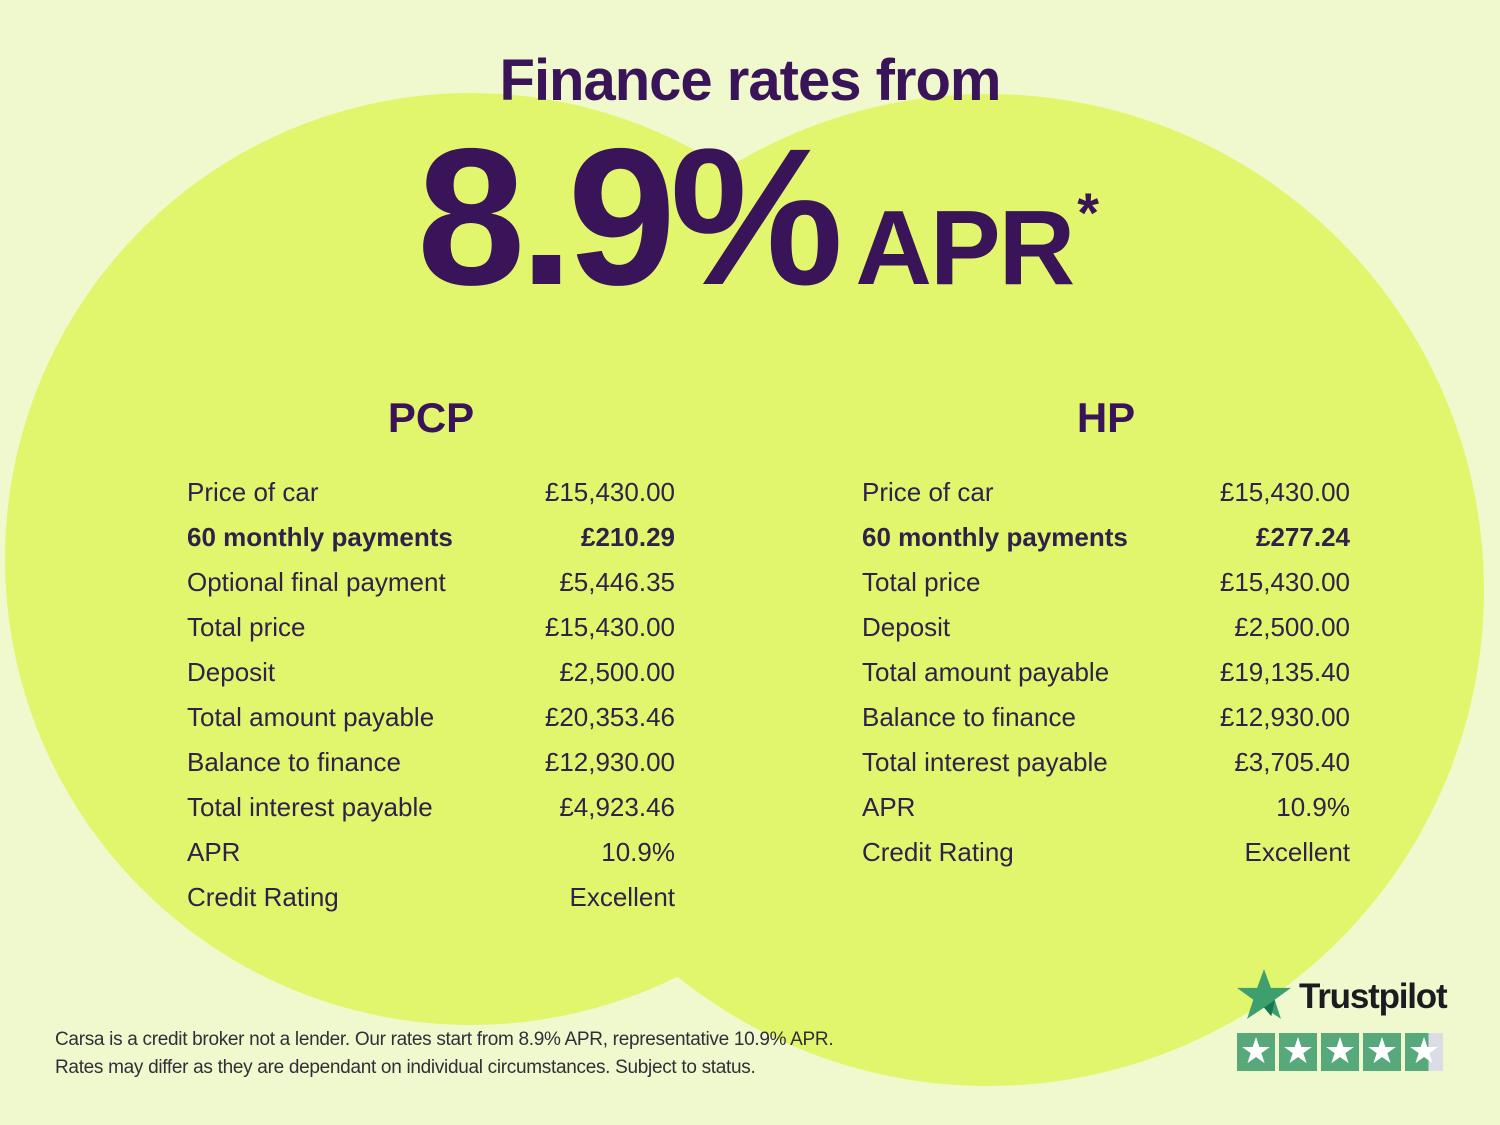 This screenshot has height=1125, width=1500. Describe the element at coordinates (628, 537) in the screenshot. I see `row-value: £210.29` at that location.